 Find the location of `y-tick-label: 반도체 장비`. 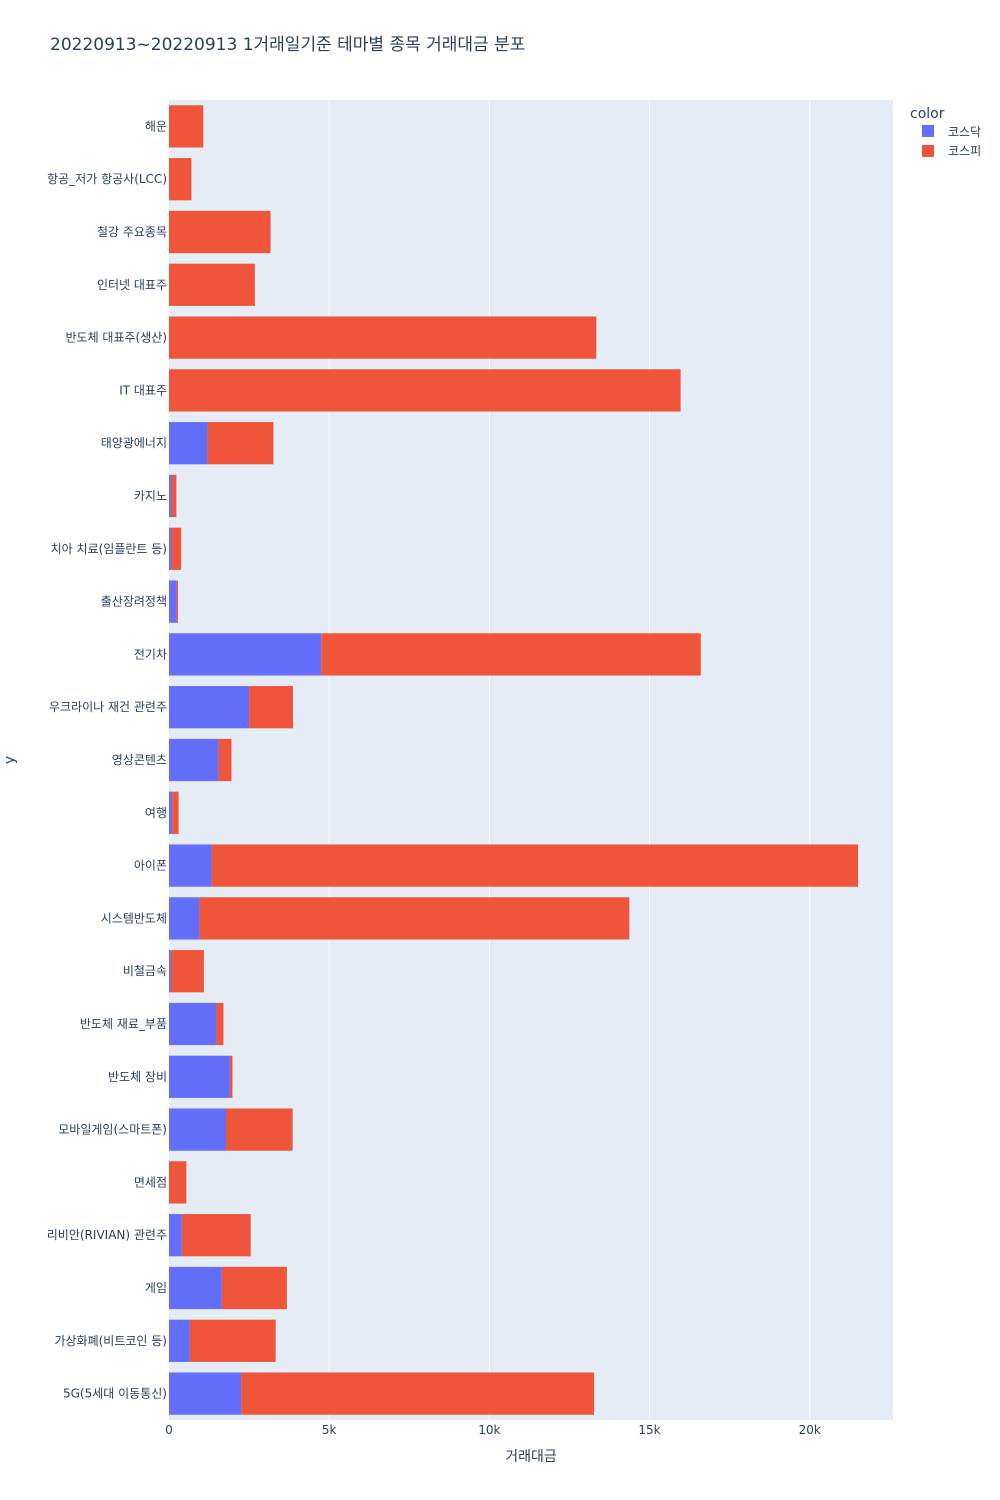

y-tick-label: 반도체 장비 is located at coordinates (137, 1077).